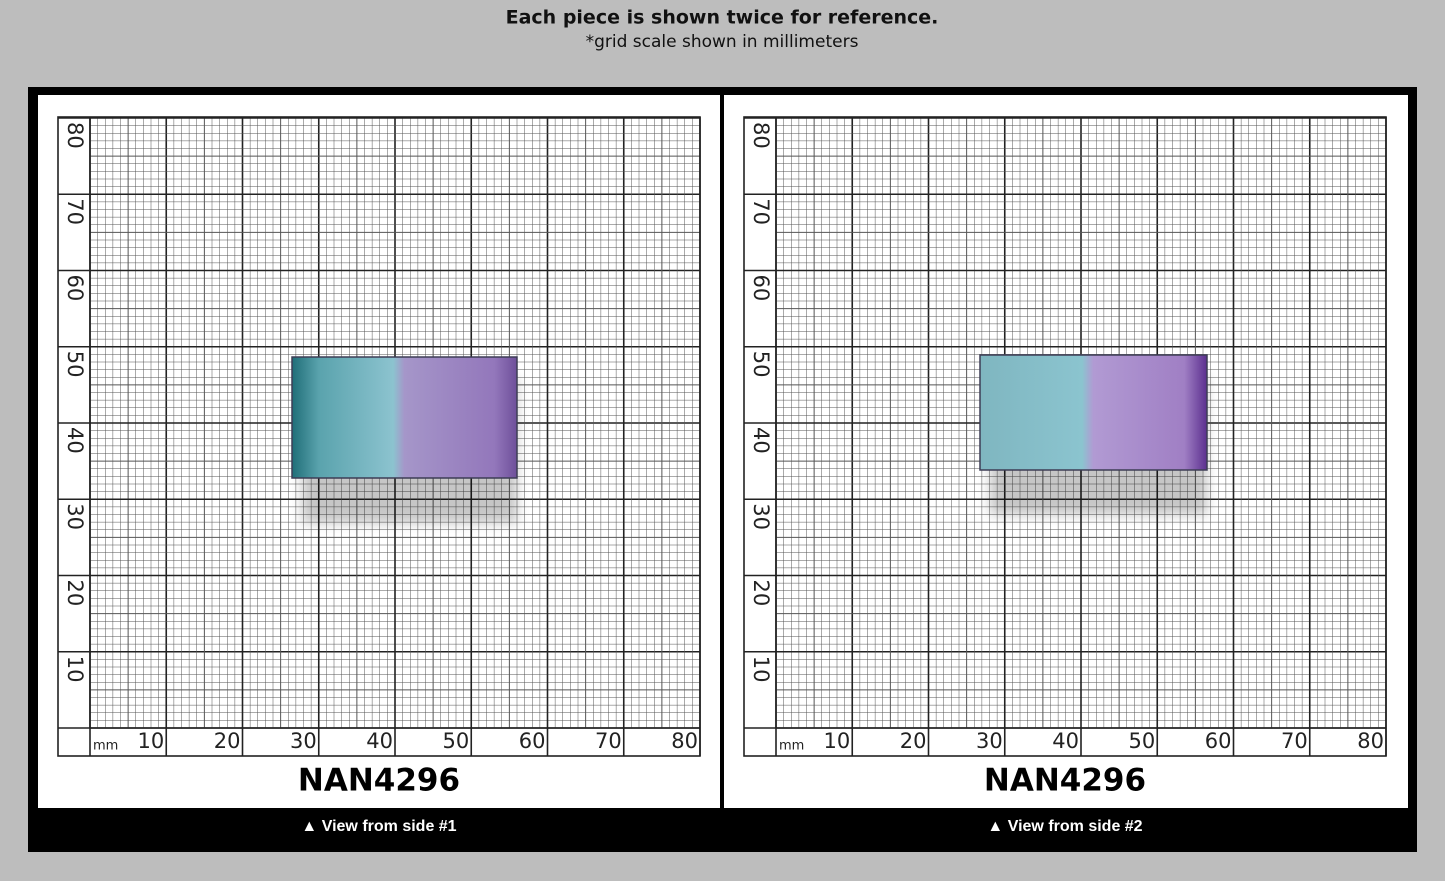 The image size is (1445, 881). What do you see at coordinates (1064, 826) in the screenshot?
I see `caption: ▲ View from side #2` at bounding box center [1064, 826].